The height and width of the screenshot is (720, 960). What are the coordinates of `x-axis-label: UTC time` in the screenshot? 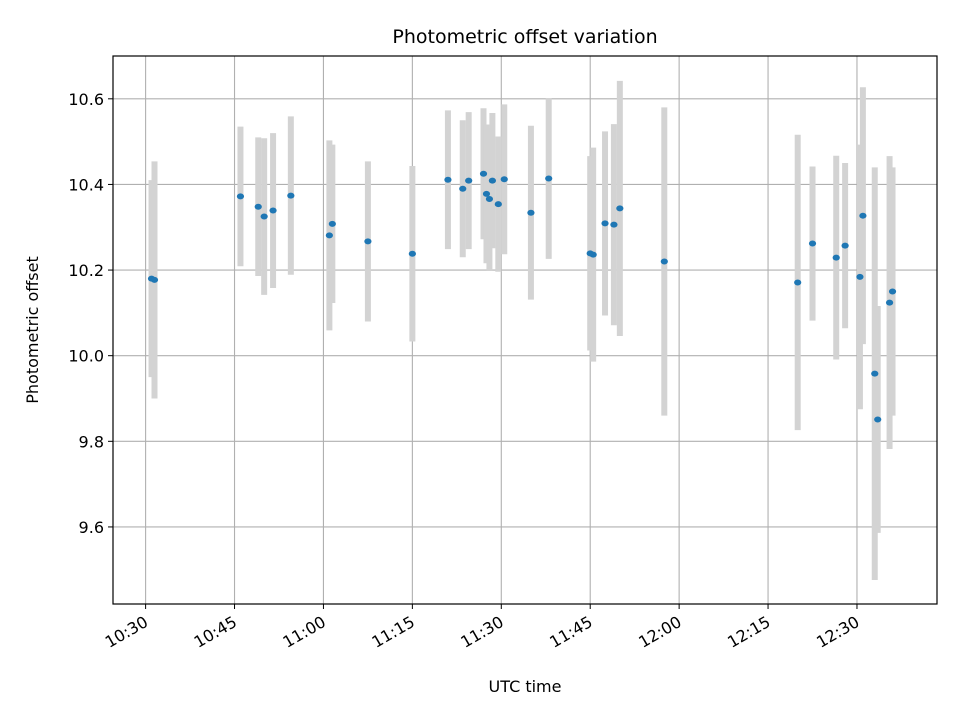 It's located at (525, 686).